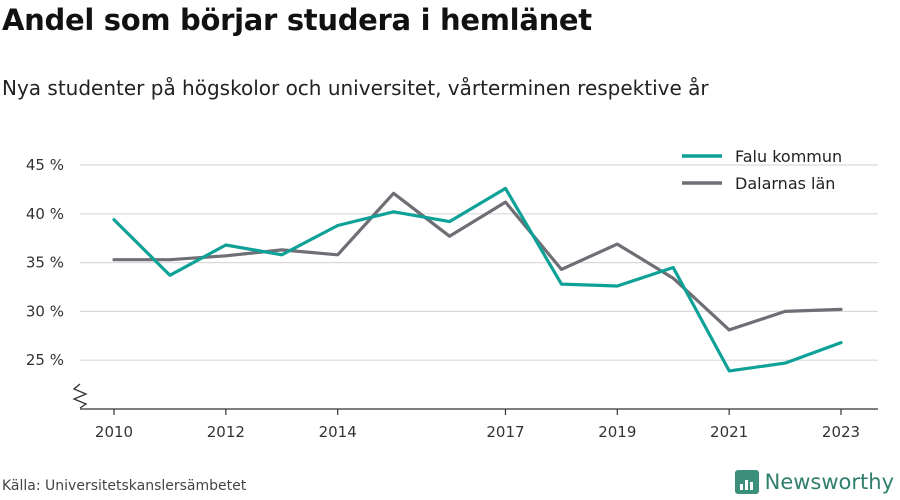 The width and height of the screenshot is (900, 500). Describe the element at coordinates (729, 432) in the screenshot. I see `x-tick-label: 2021` at that location.